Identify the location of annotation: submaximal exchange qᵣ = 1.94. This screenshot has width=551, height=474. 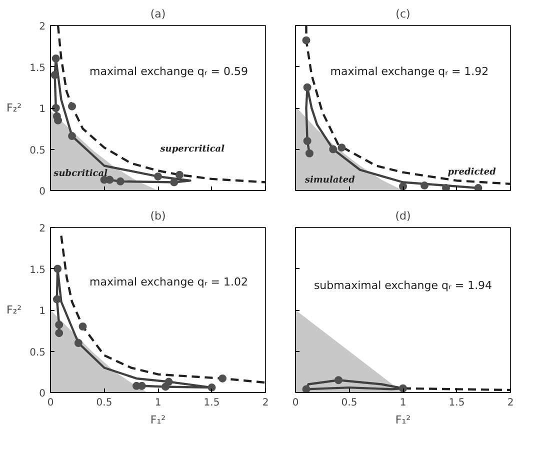
(403, 285).